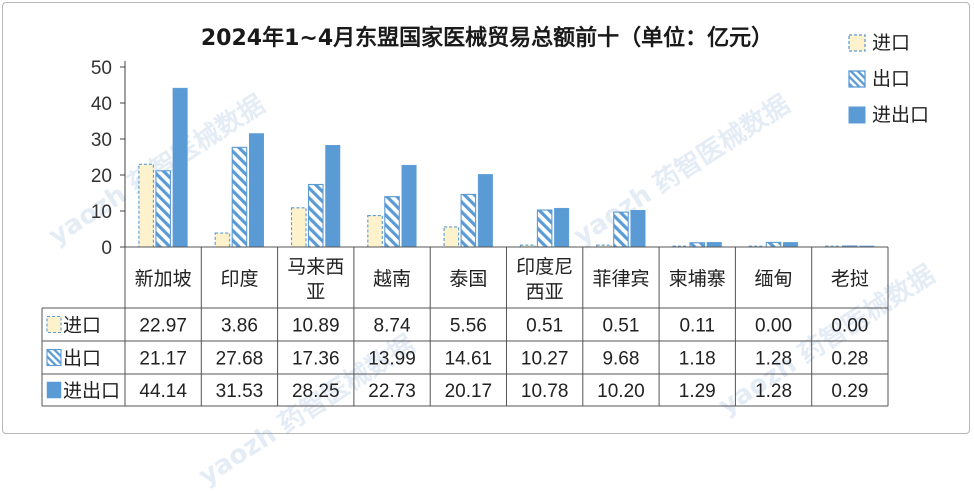 The image size is (974, 492). I want to click on row-import-label: 进口, so click(82, 326).